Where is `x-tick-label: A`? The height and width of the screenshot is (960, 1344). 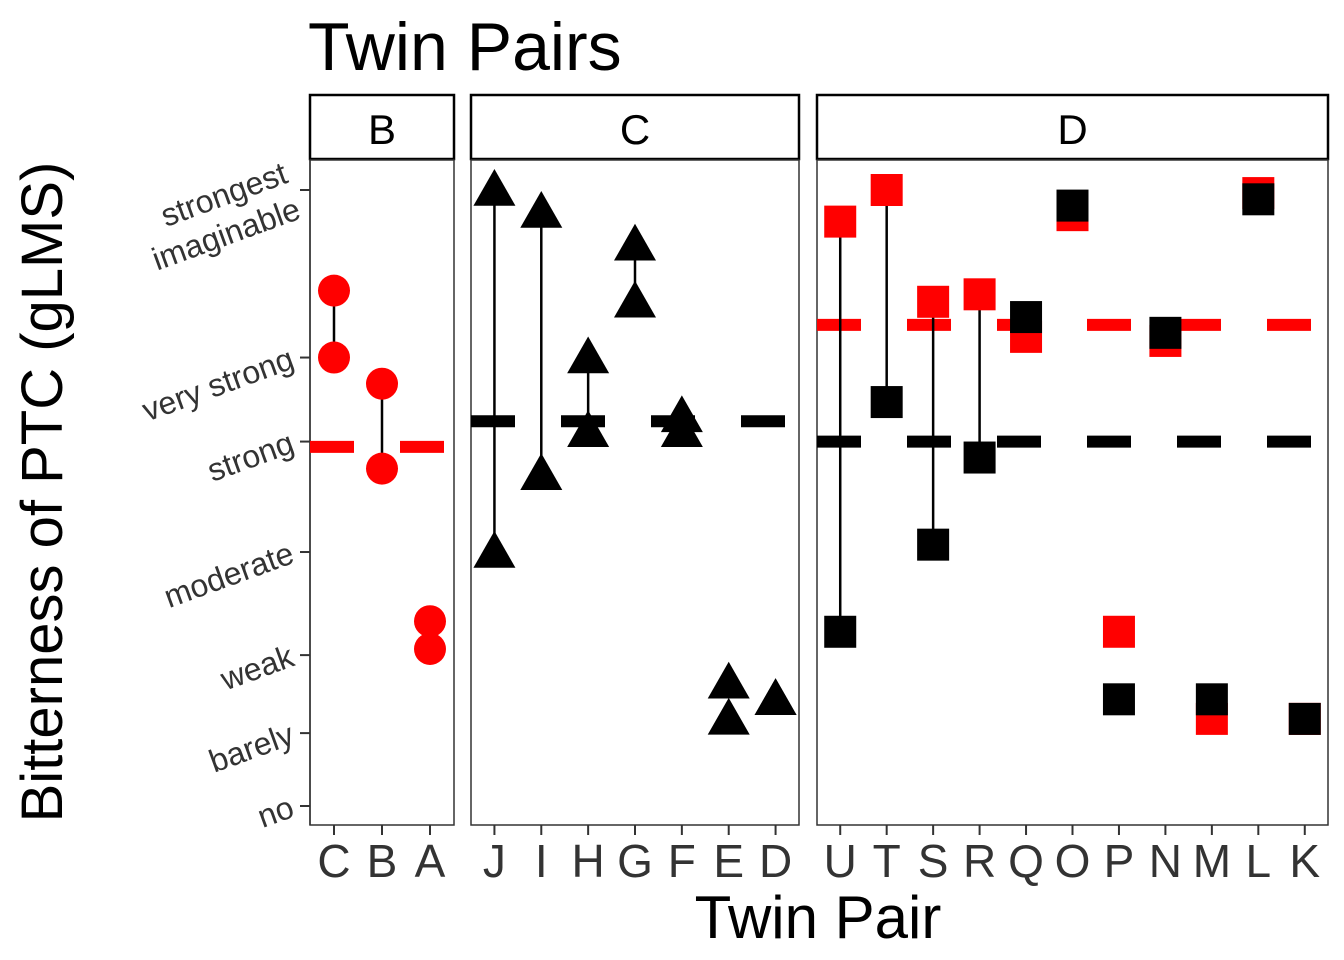 x-tick-label: A is located at coordinates (430, 861).